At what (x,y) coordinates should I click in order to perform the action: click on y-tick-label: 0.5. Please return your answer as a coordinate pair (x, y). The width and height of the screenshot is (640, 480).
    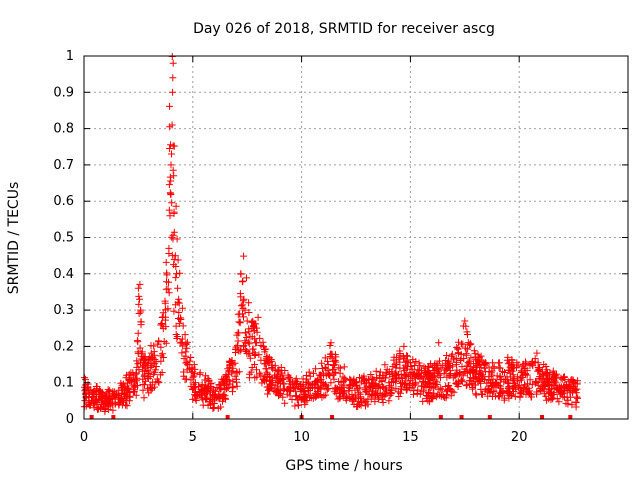
    Looking at the image, I should click on (63, 238).